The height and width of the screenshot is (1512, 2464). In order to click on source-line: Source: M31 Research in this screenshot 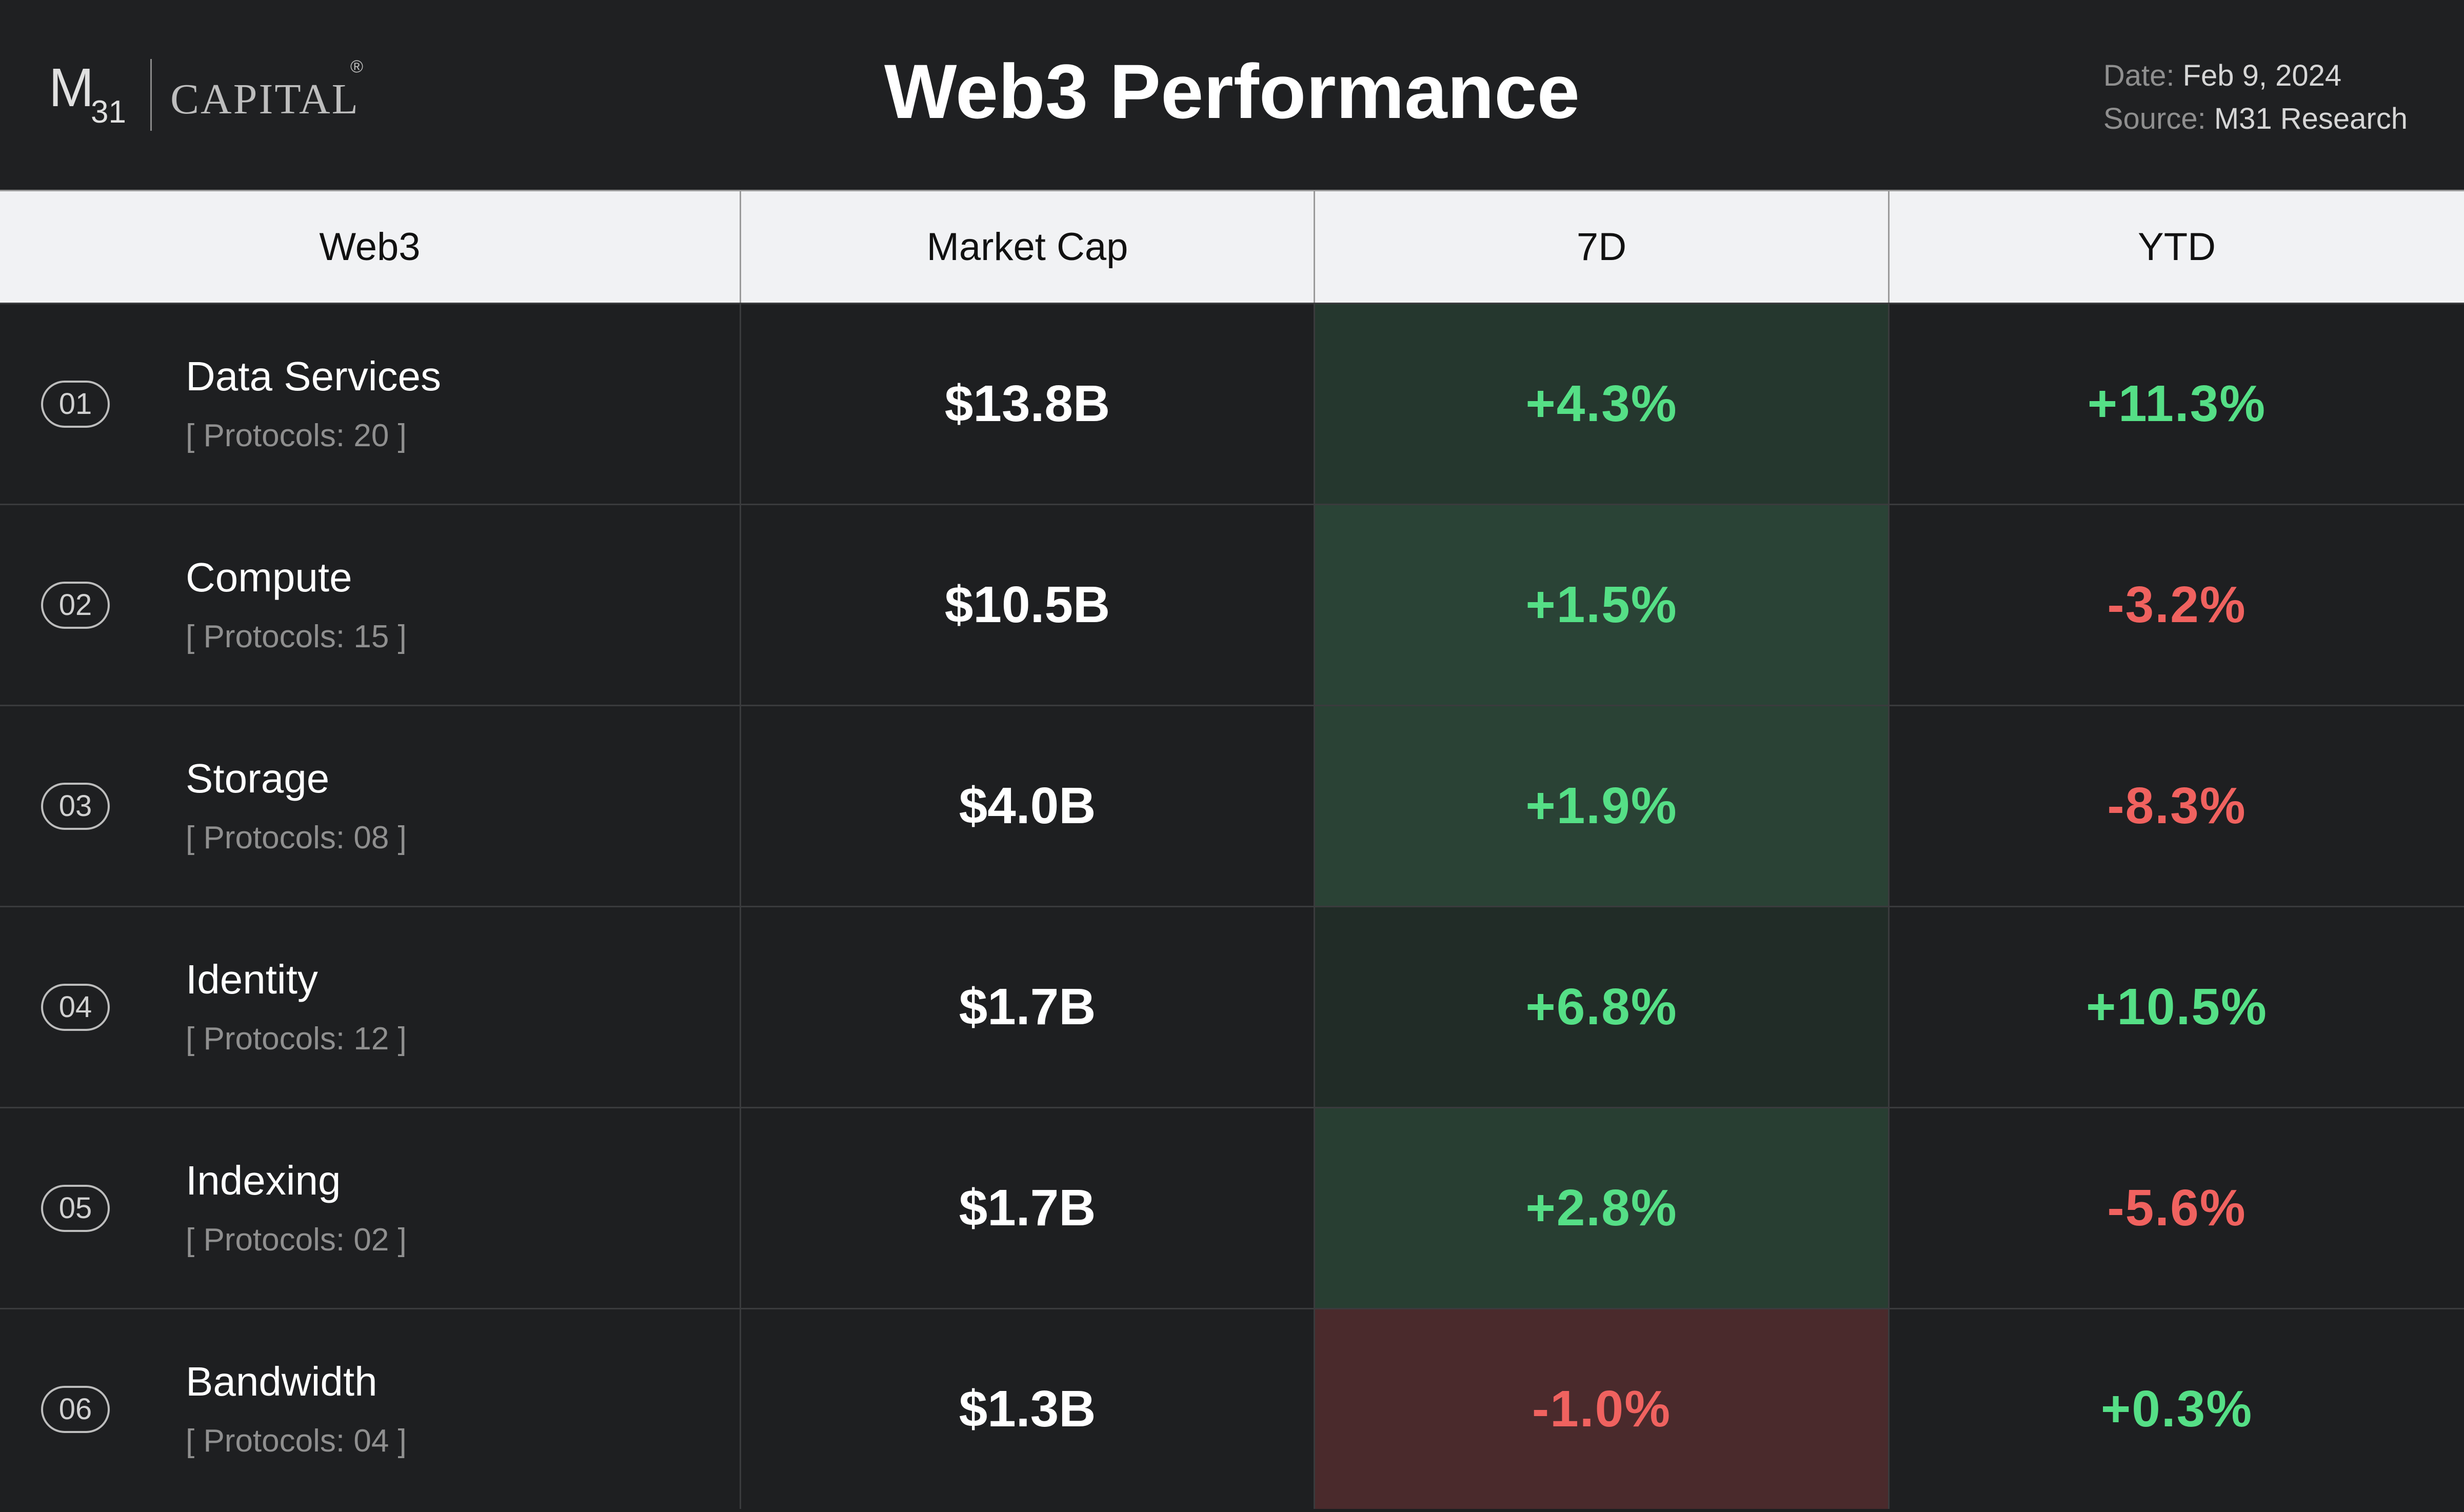, I will do `click(2256, 119)`.